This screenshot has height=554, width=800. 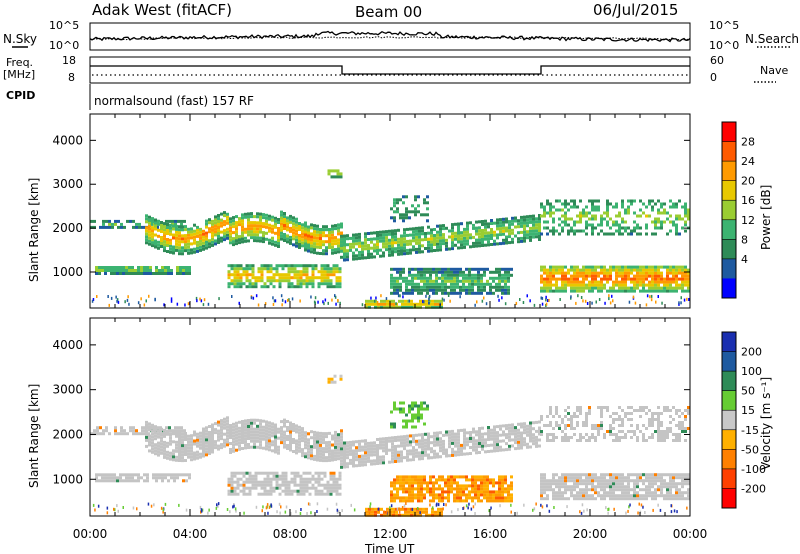 What do you see at coordinates (130, 97) in the screenshot?
I see `cpid-panel: CPID normalsound (fast) 157 RF` at bounding box center [130, 97].